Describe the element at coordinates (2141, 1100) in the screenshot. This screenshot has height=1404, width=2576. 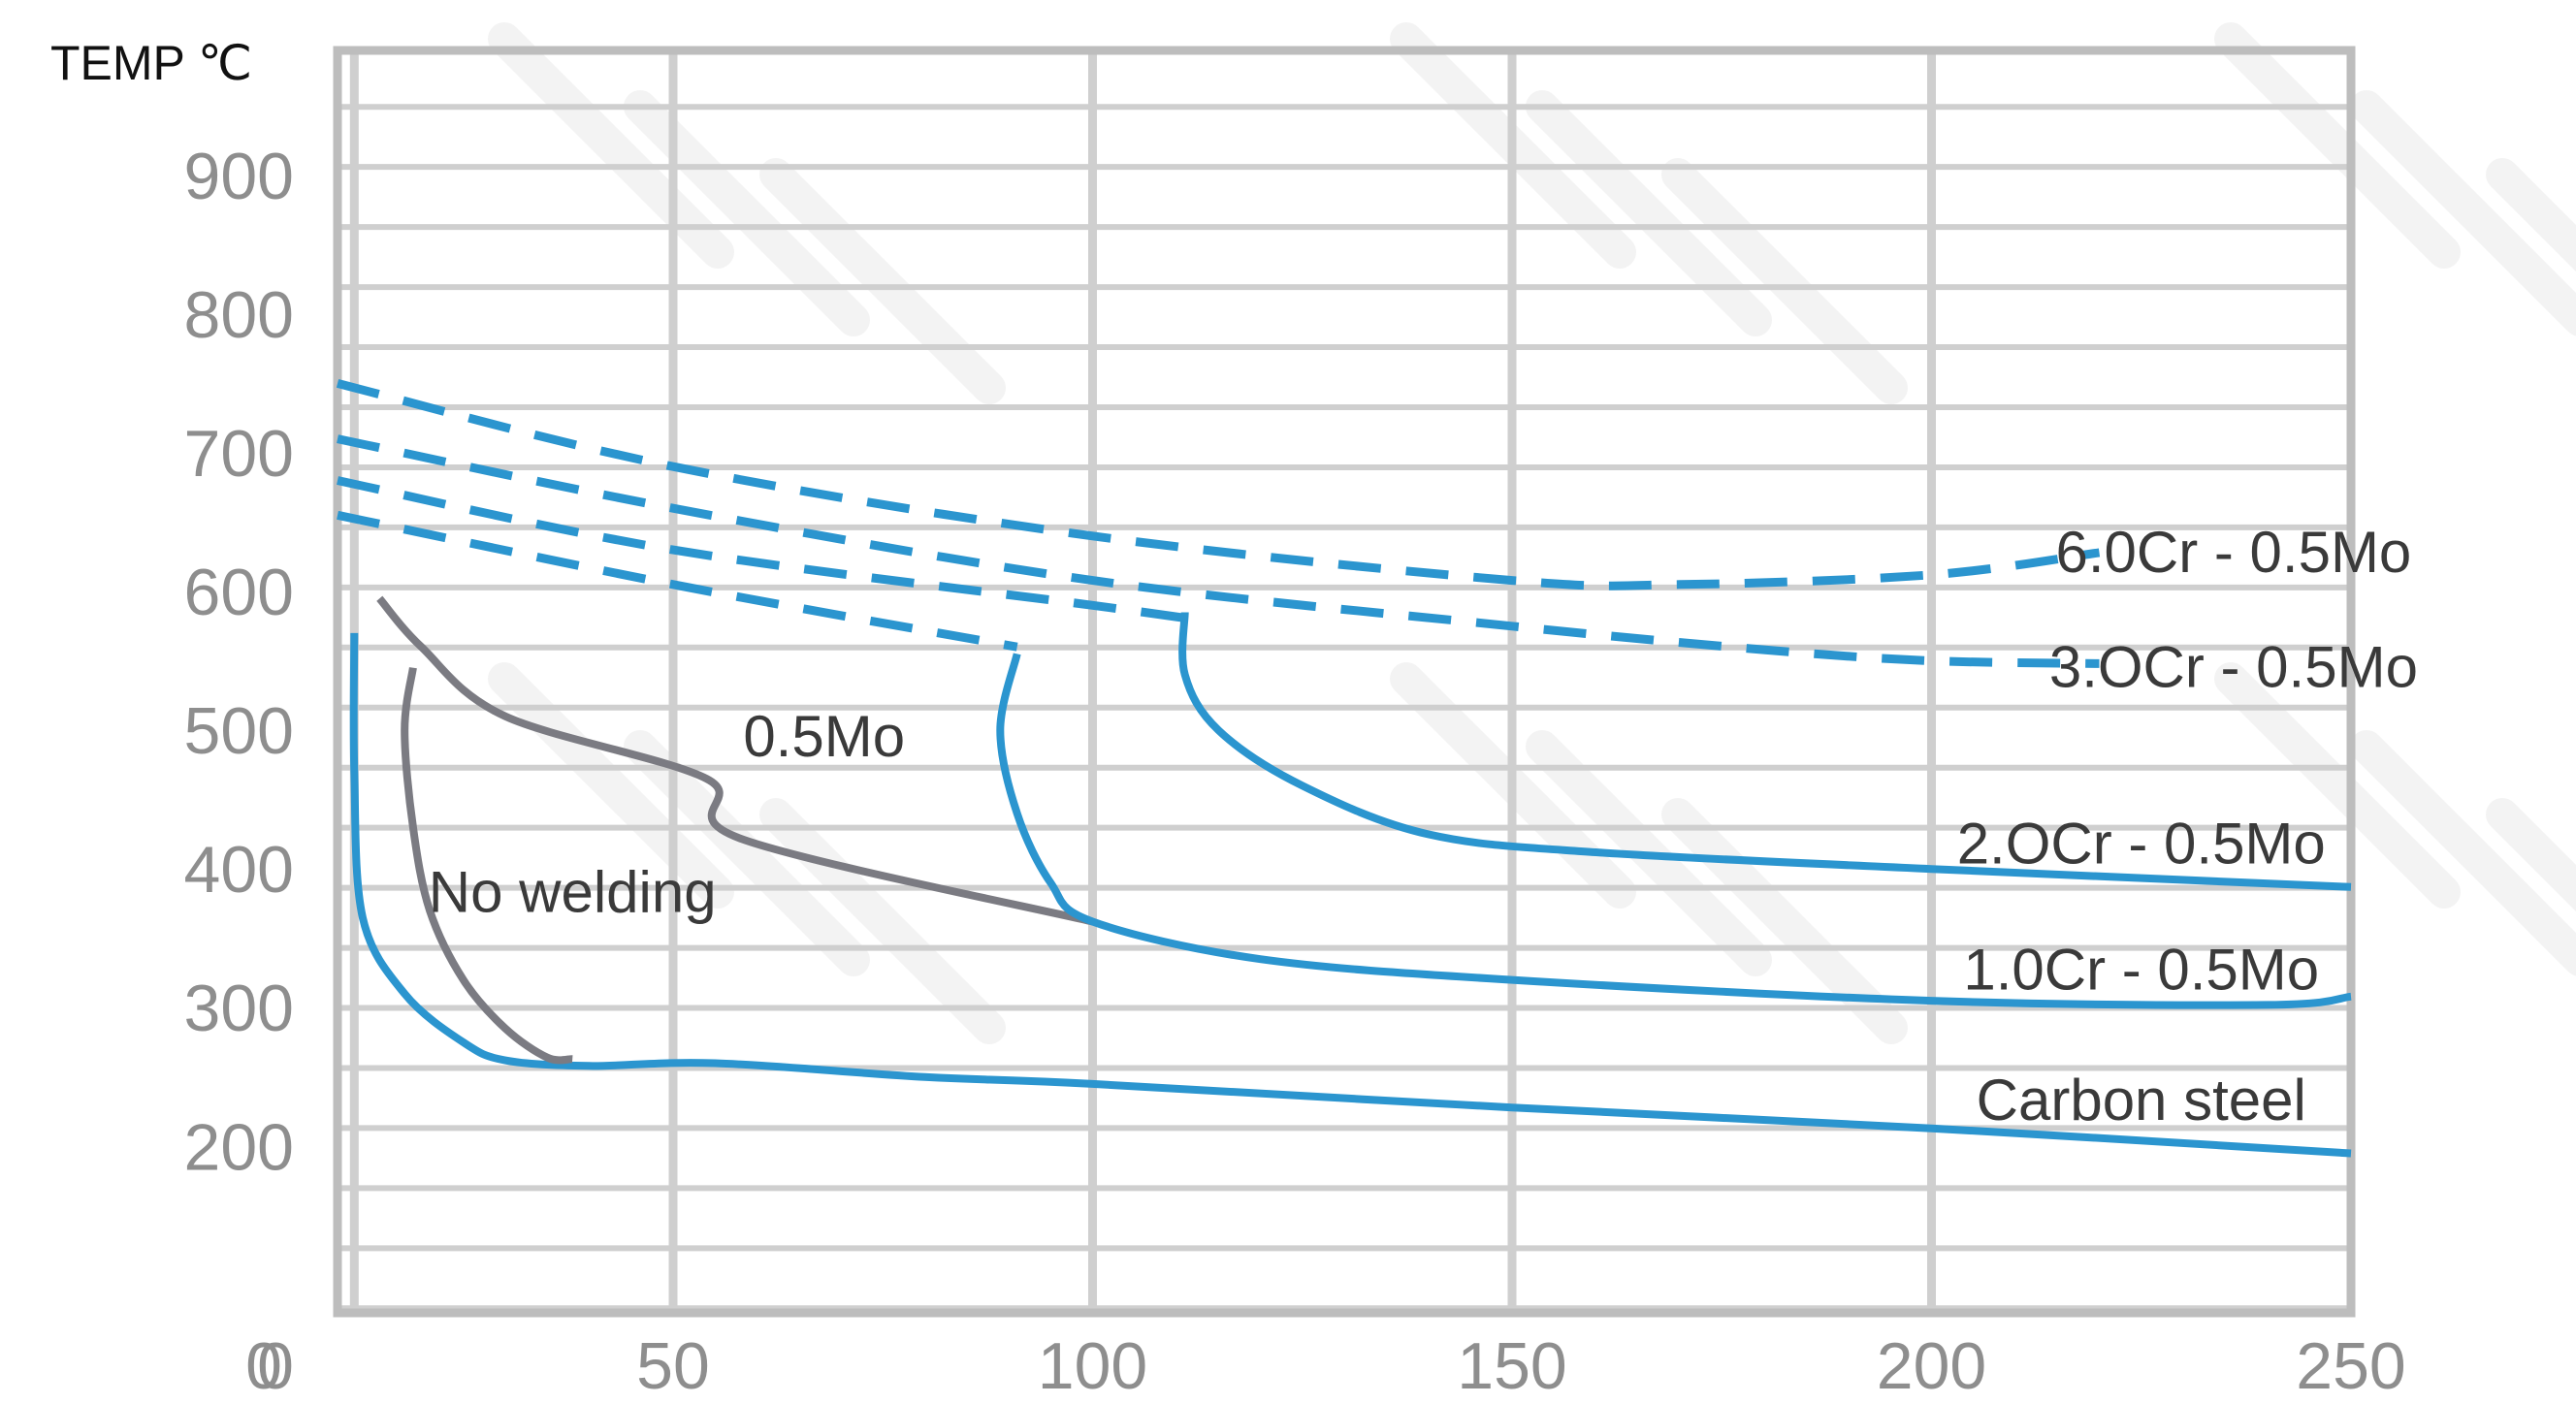
I see `curve-label-6: Carbon steel` at that location.